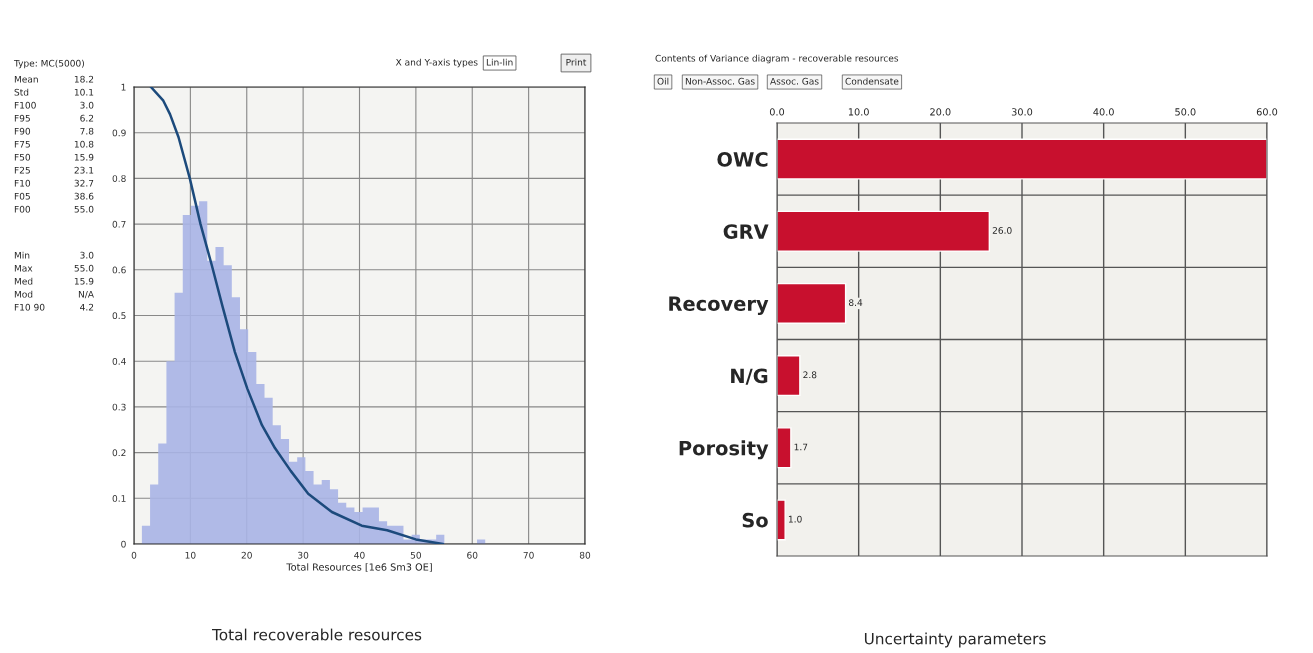 This screenshot has height=653, width=1313. I want to click on text: F00 55.0, so click(54, 209).